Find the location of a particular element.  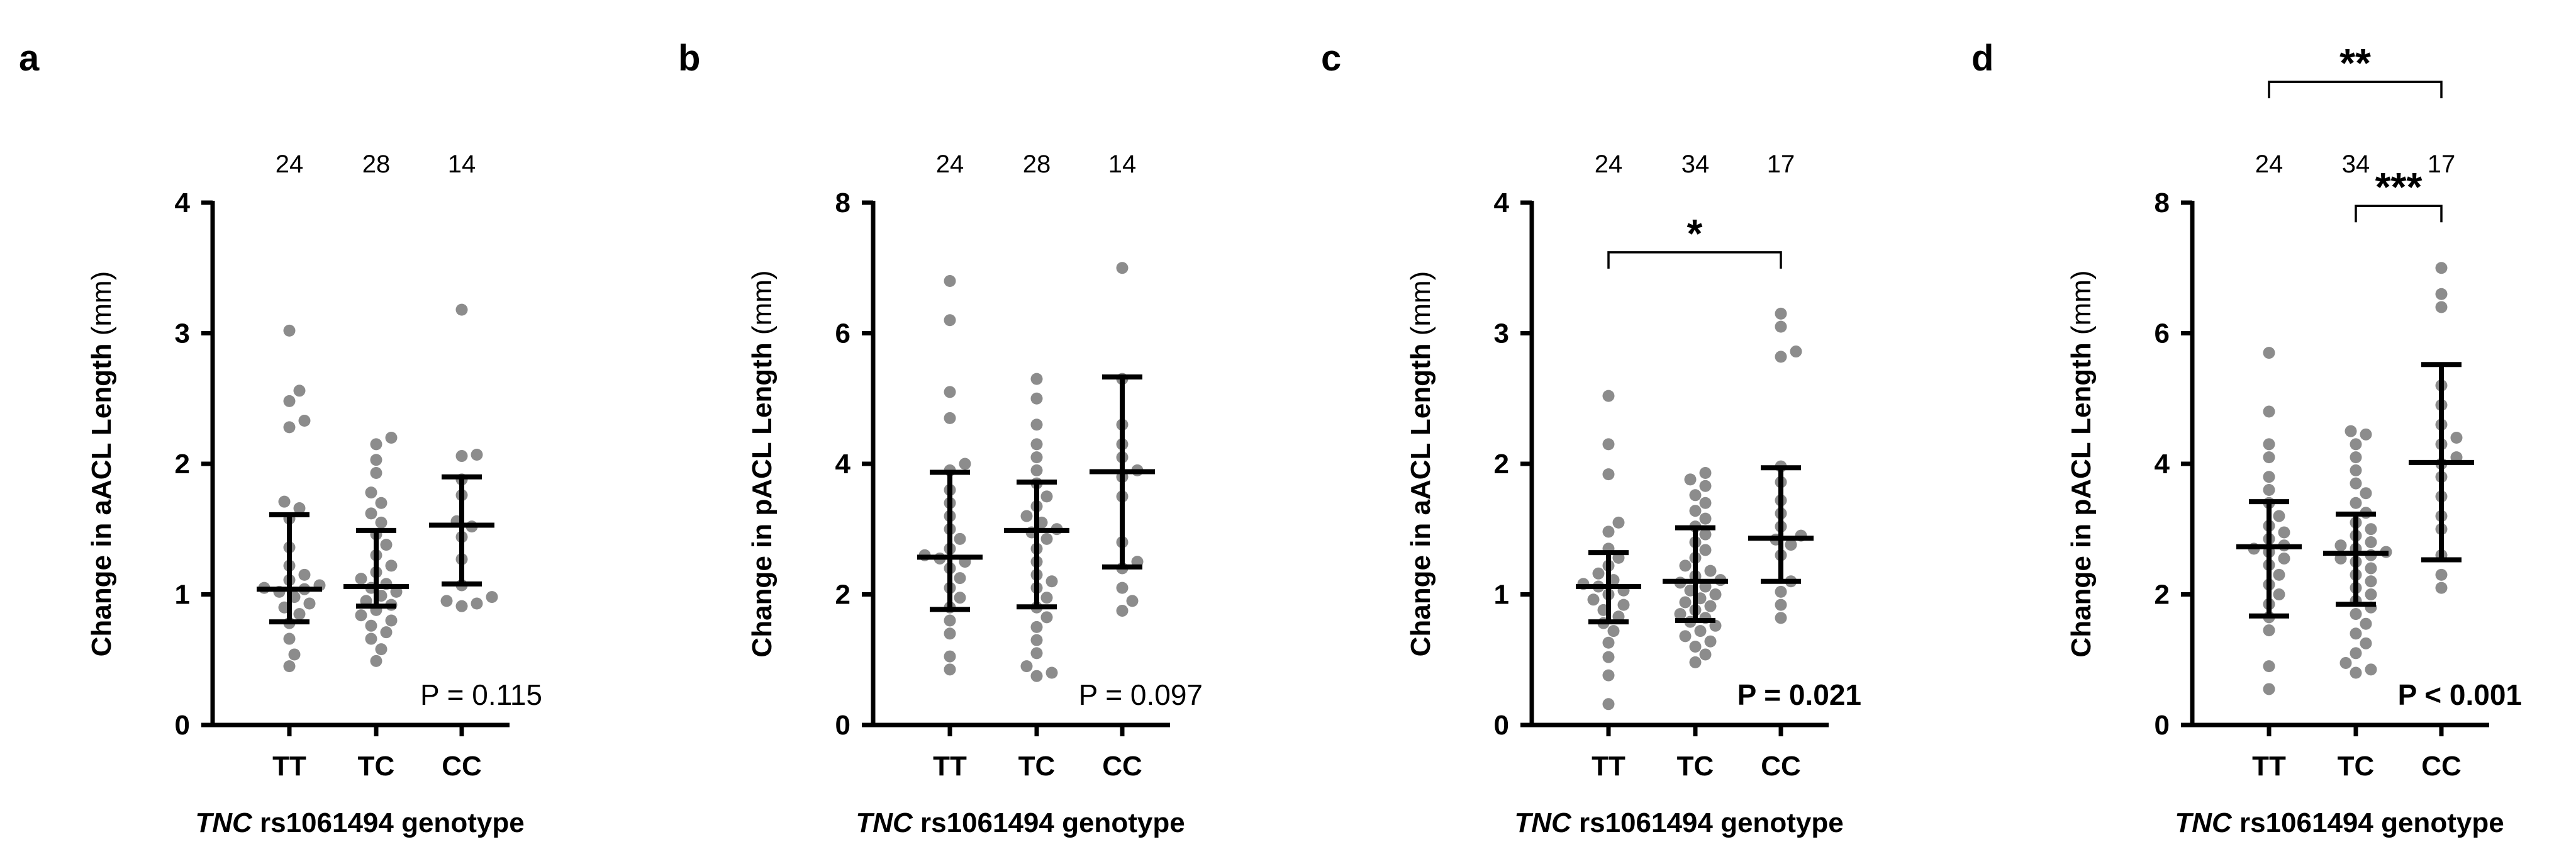

y-tick-label: 3 is located at coordinates (182, 334).